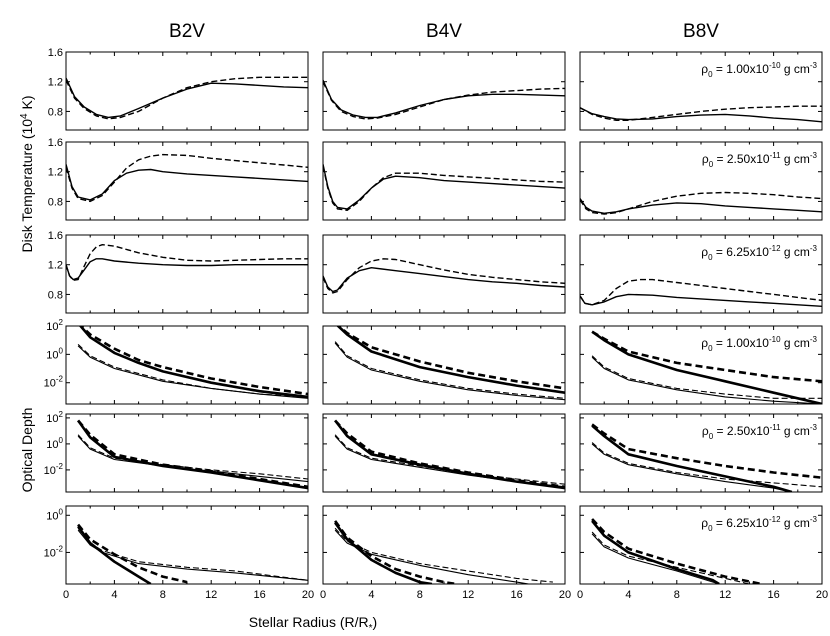 Image resolution: width=830 pixels, height=636 pixels. I want to click on panel-r2-b4v, so click(444, 181).